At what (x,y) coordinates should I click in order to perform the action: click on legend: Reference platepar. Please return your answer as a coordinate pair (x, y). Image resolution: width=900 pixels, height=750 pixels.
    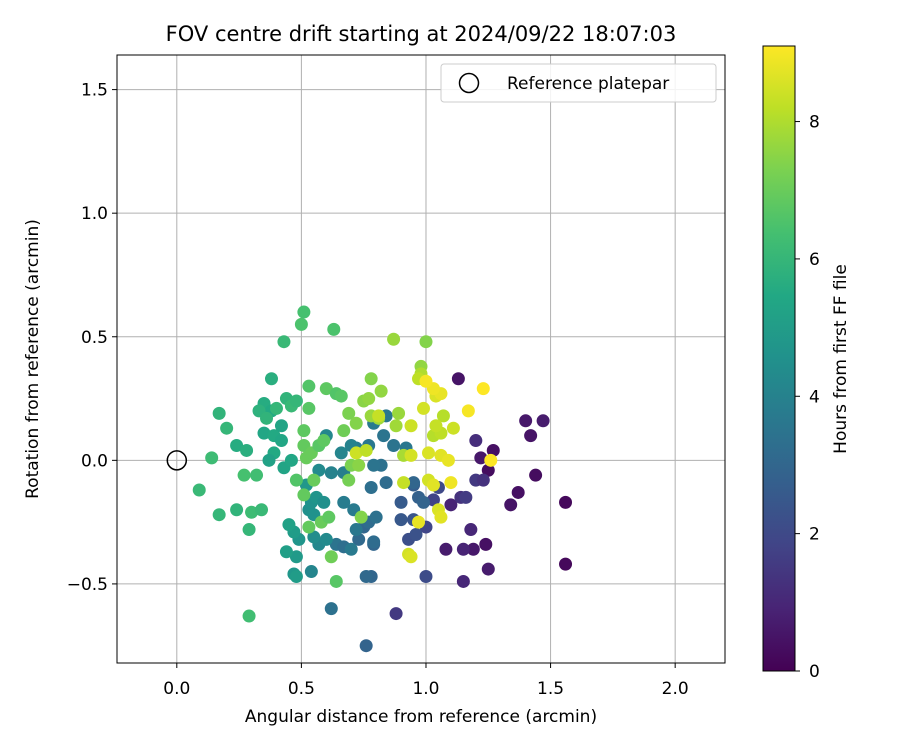
    Looking at the image, I should click on (578, 83).